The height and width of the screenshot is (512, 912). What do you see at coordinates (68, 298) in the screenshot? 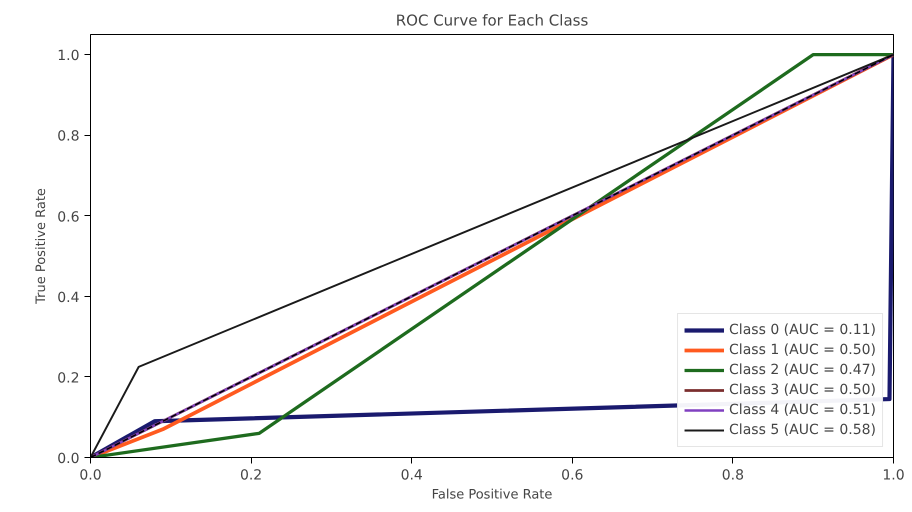
I see `y-tick-label: 0.4` at bounding box center [68, 298].